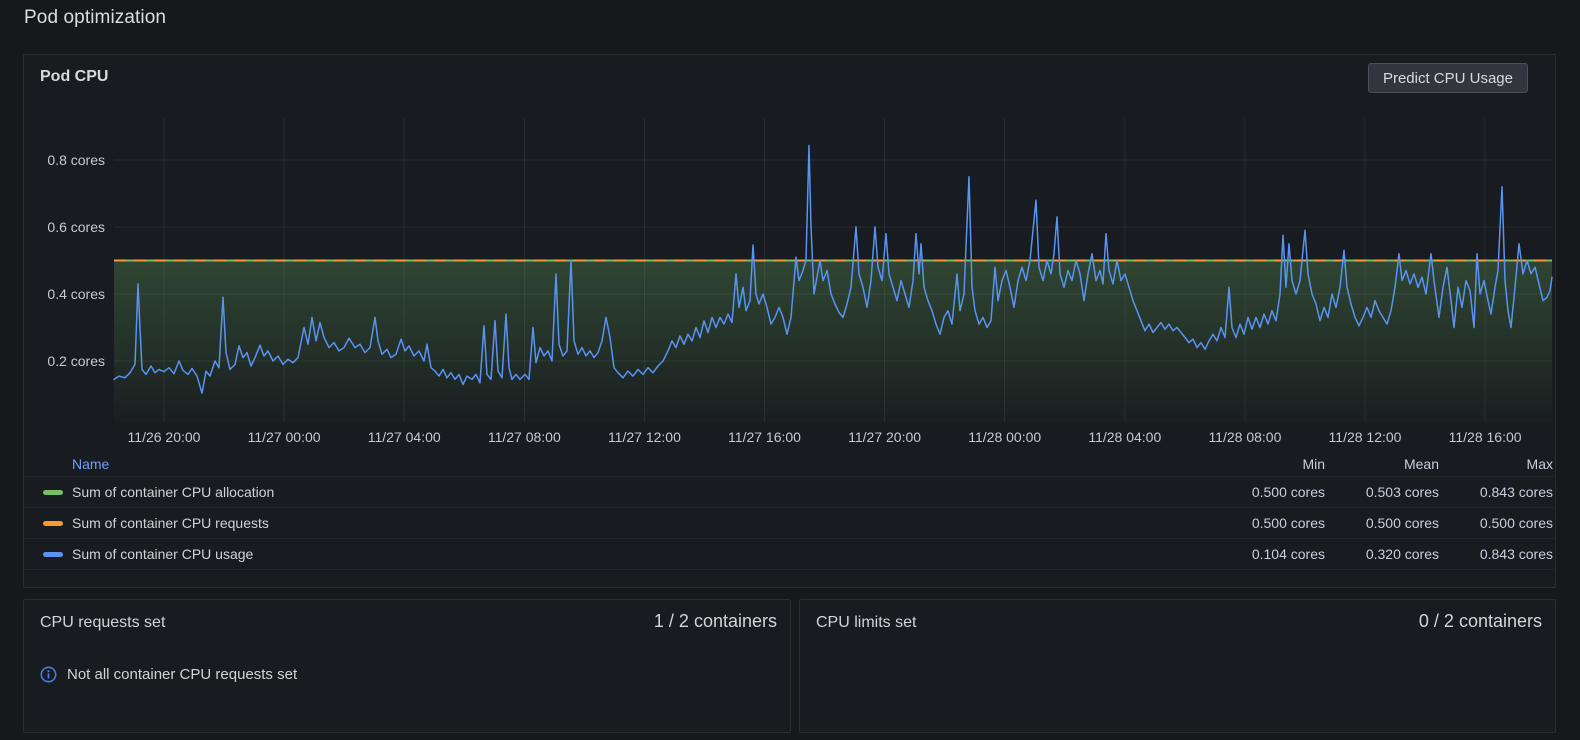 This screenshot has height=740, width=1580. What do you see at coordinates (1402, 554) in the screenshot?
I see `usage-mean: 0.320 cores` at bounding box center [1402, 554].